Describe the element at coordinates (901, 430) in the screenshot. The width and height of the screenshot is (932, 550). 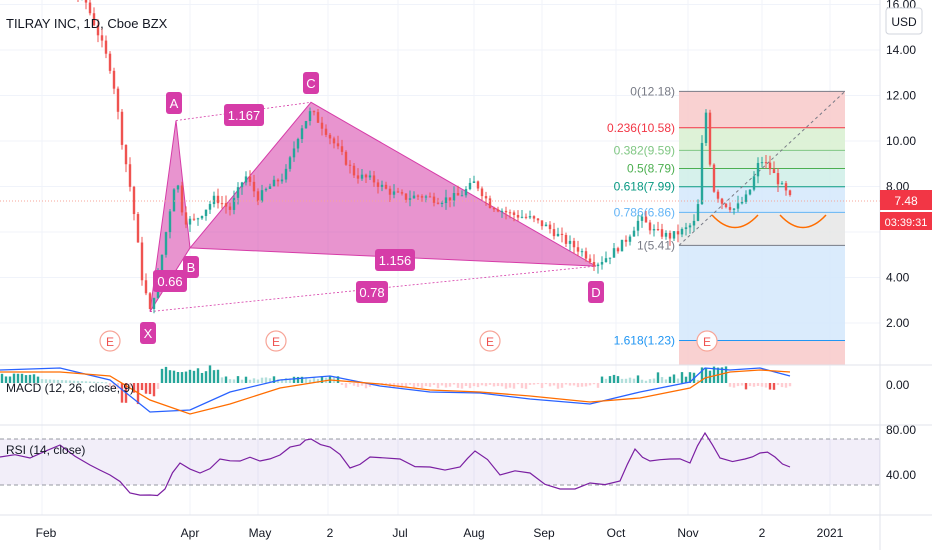
I see `rsi-axis-label-80: 80.00` at that location.